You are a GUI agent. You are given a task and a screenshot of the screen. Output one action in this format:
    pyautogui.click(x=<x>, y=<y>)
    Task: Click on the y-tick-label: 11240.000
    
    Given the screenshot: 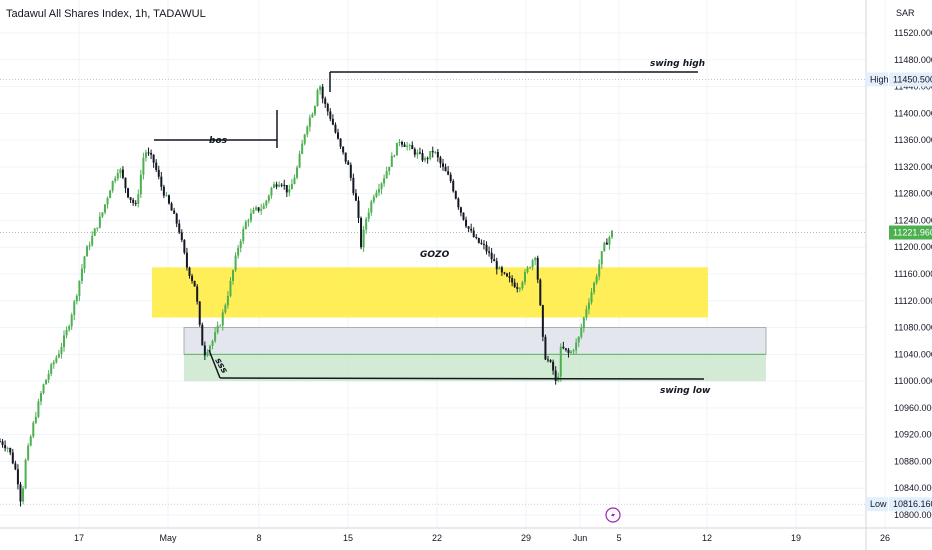 What is the action you would take?
    pyautogui.click(x=913, y=220)
    